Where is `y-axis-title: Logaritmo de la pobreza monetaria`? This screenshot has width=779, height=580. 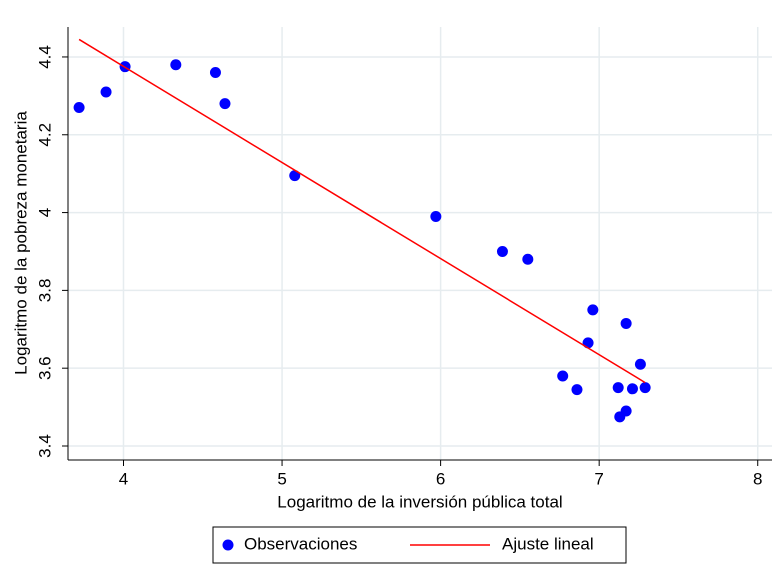
y-axis-title: Logaritmo de la pobreza monetaria is located at coordinates (20, 243).